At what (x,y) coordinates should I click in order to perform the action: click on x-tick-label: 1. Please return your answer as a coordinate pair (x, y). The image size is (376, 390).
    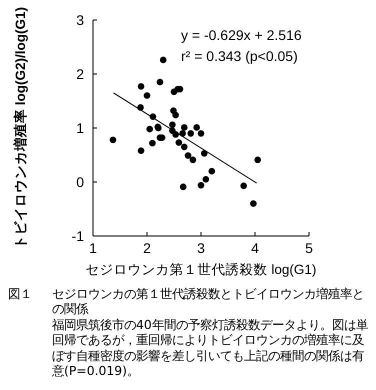
    Looking at the image, I should click on (93, 248).